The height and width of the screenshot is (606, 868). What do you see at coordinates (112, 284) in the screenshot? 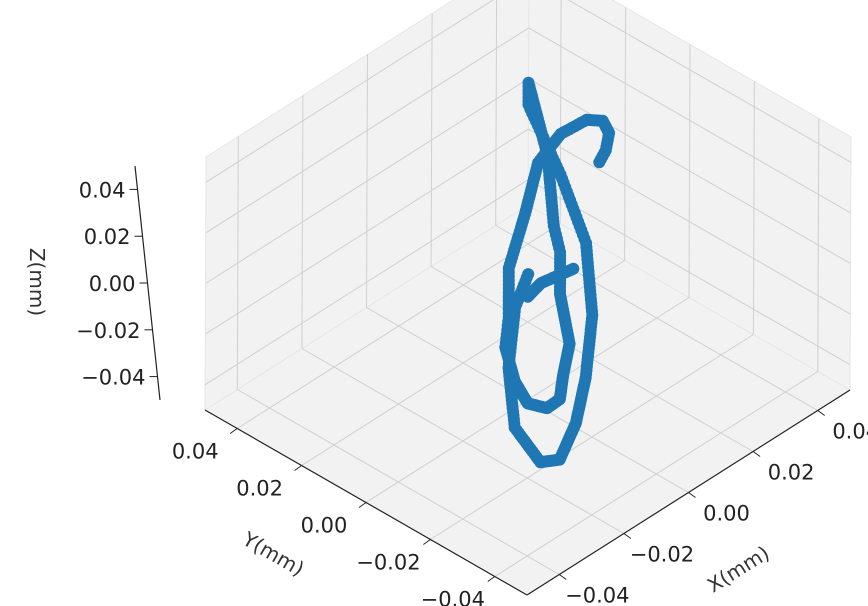
I see `z-tick-label: 0.00` at bounding box center [112, 284].